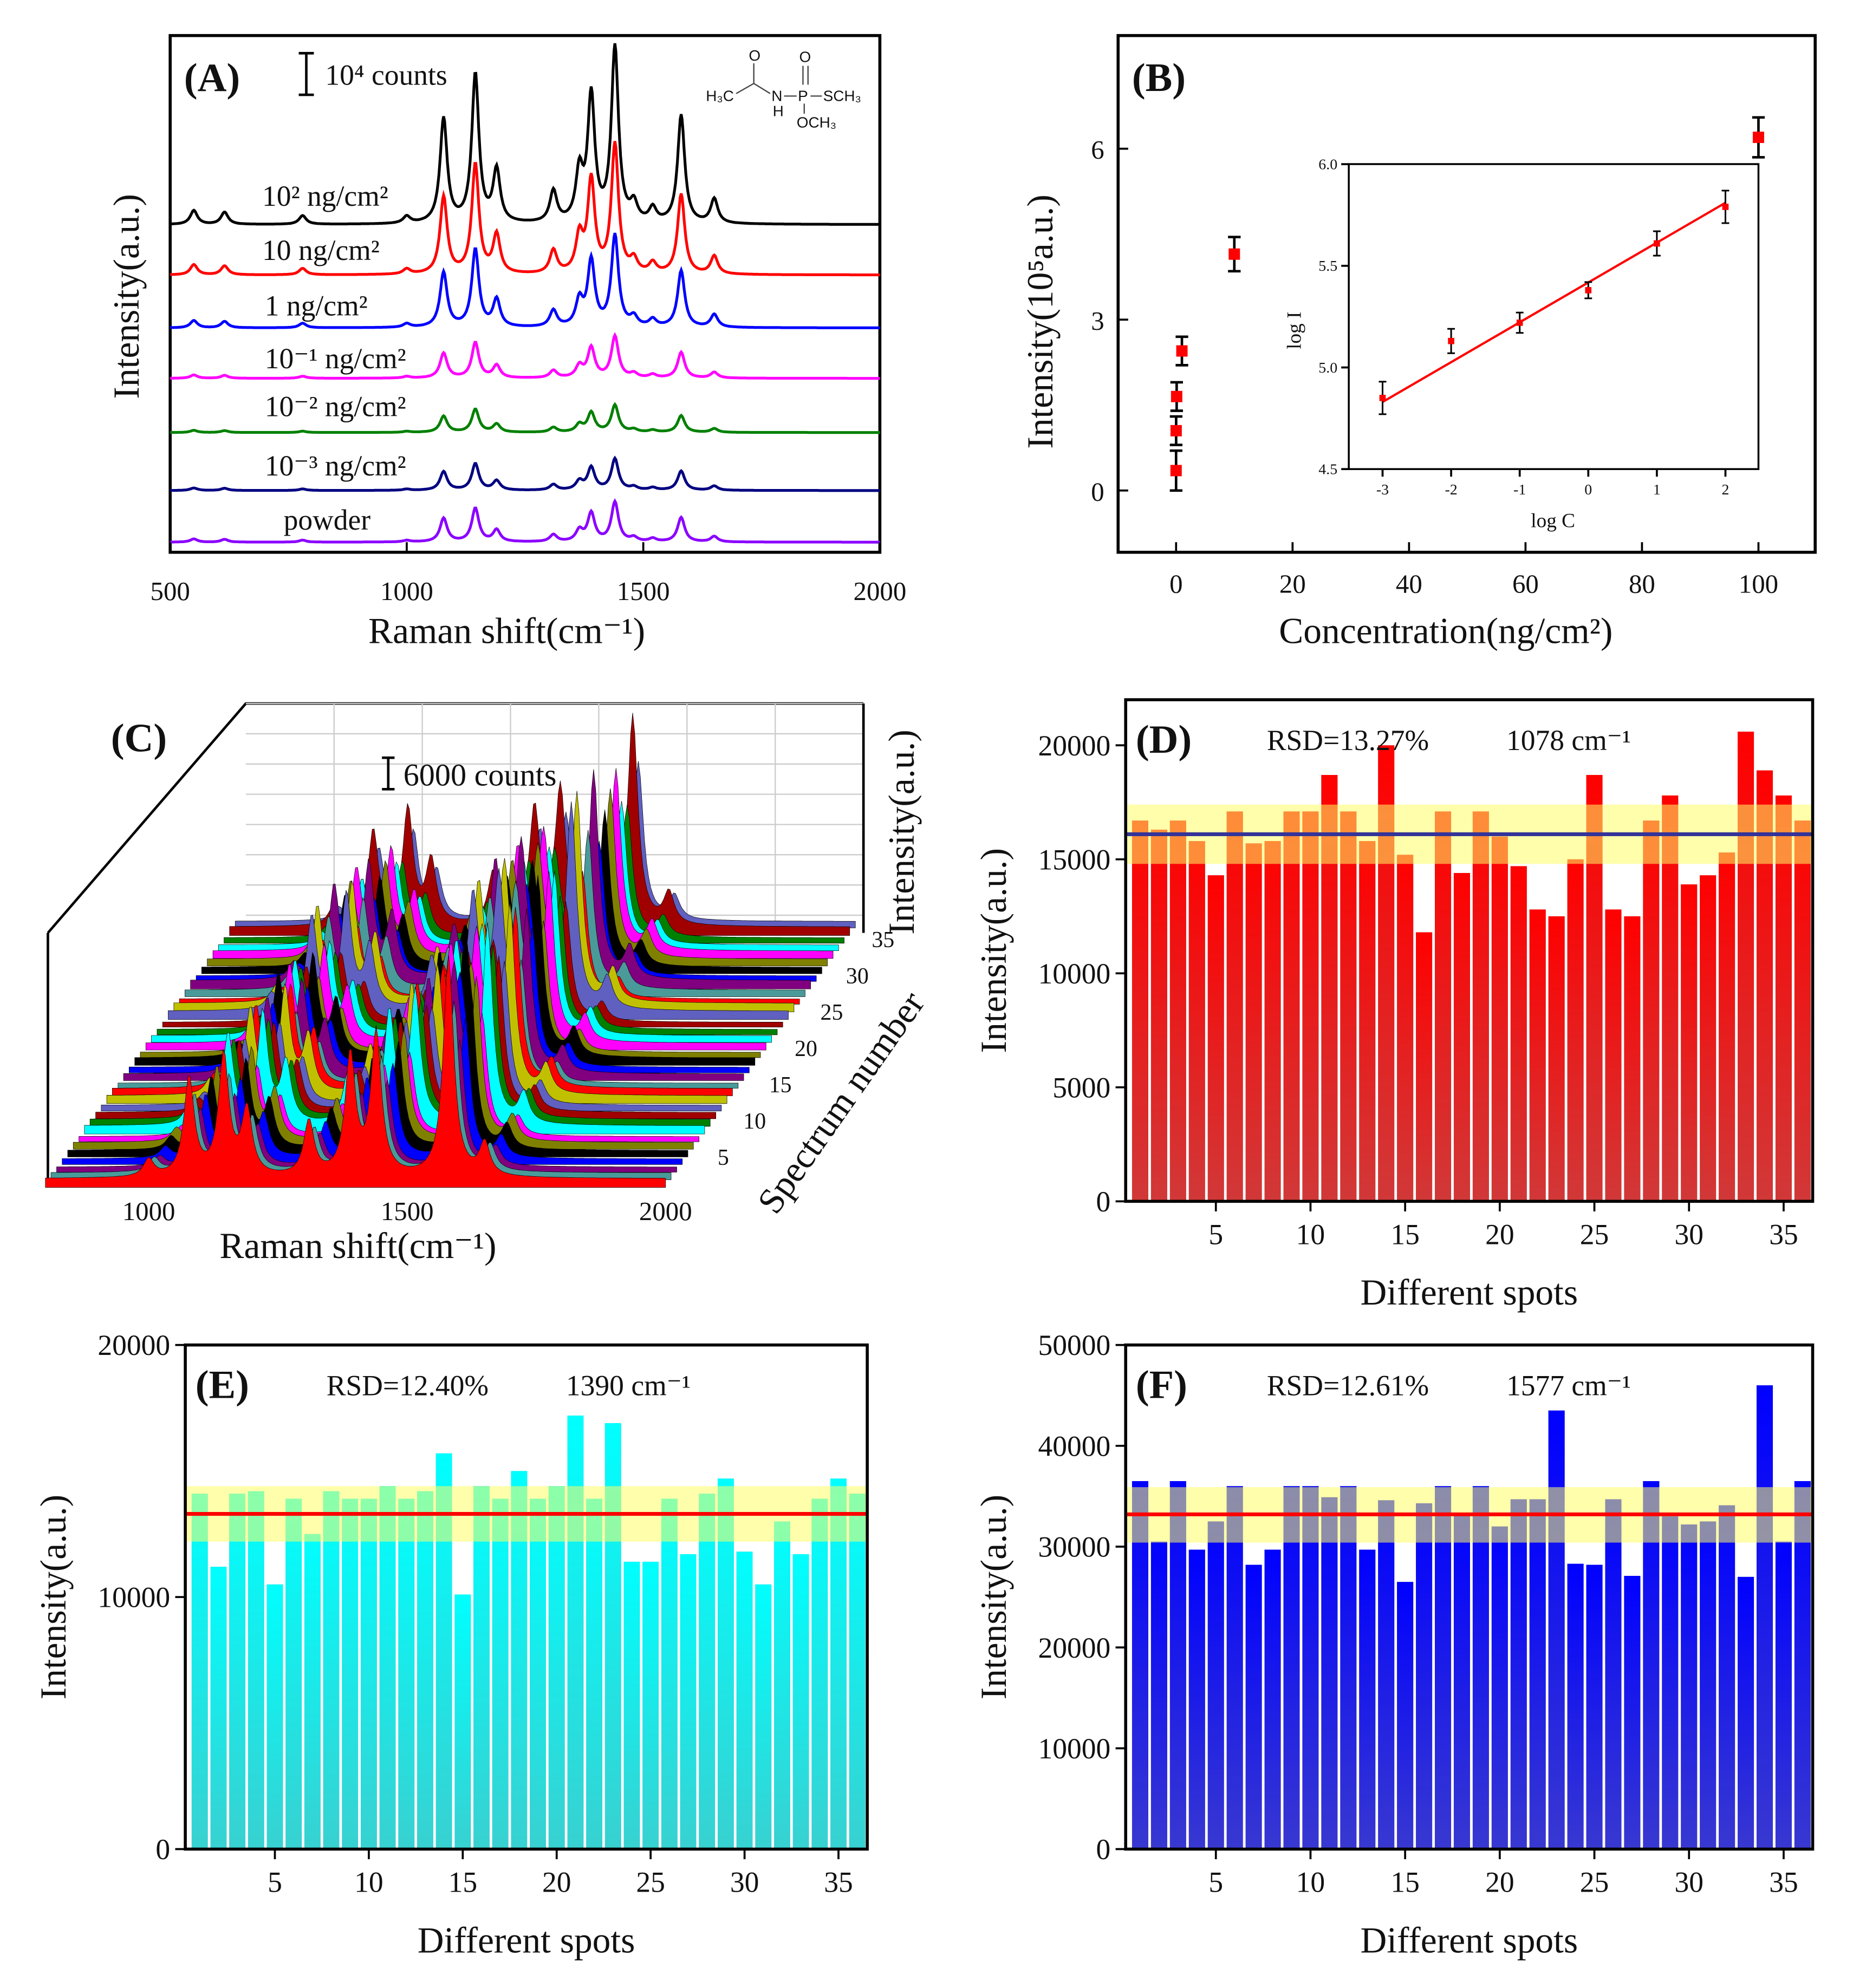 Image resolution: width=1853 pixels, height=1988 pixels. Describe the element at coordinates (149, 1211) in the screenshot. I see `x-tick-label: 1000` at that location.